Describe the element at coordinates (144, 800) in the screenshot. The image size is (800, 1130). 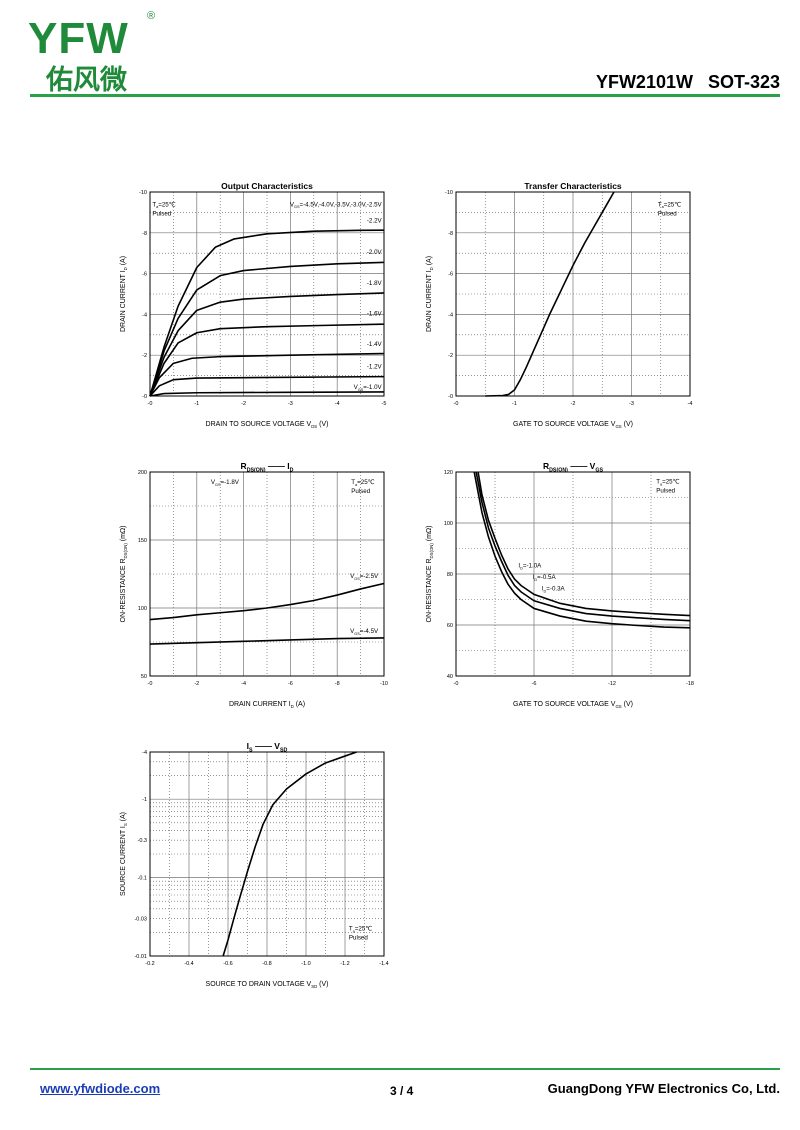
I see `y-tick-label: -1` at that location.